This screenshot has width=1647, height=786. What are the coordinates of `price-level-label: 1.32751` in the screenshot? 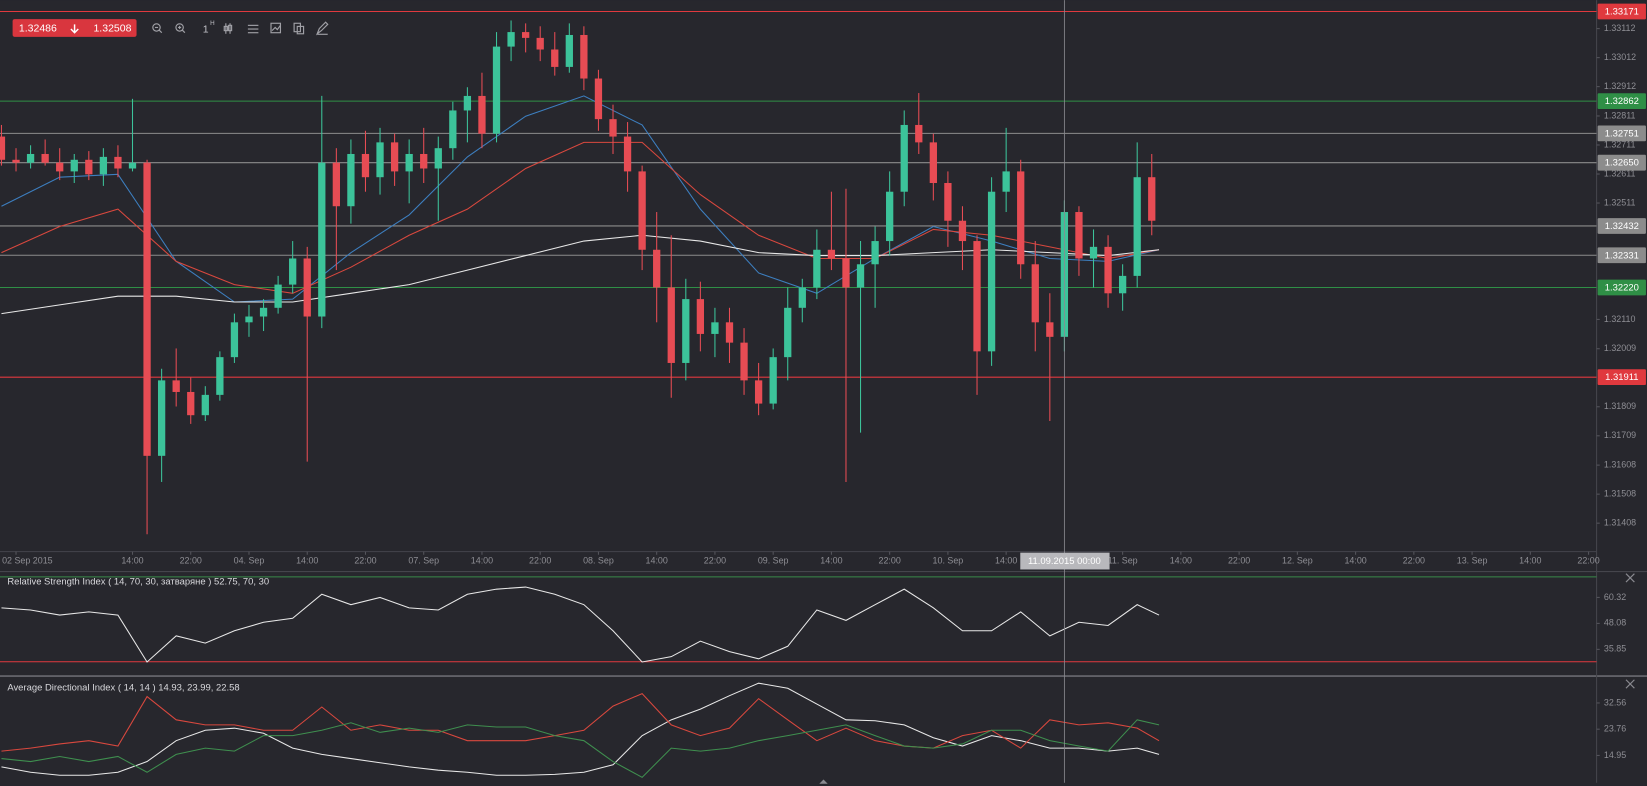 It's located at (1622, 133).